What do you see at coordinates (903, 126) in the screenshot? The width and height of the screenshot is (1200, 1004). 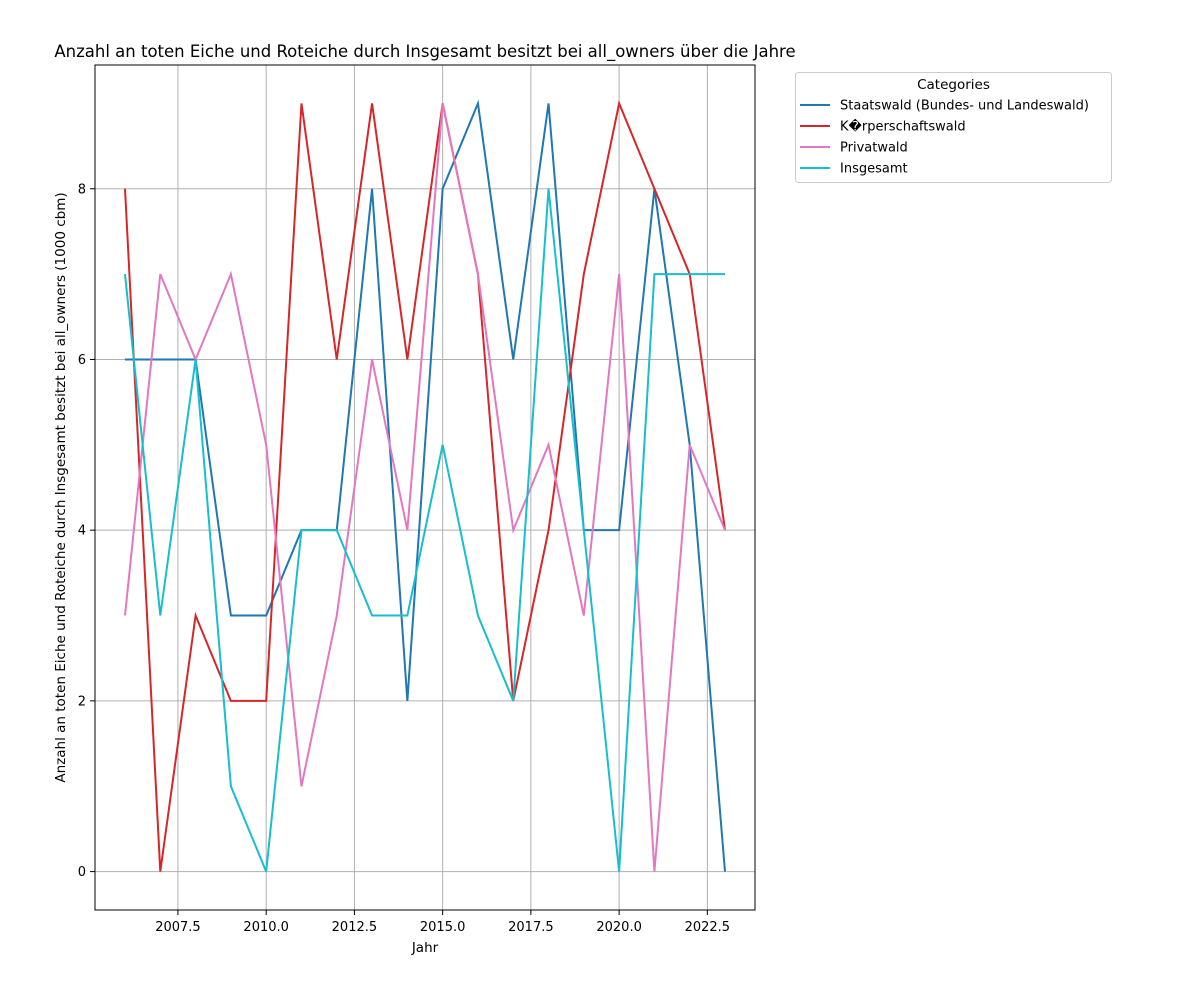 I see `legend-label: K�rperschaftswald` at bounding box center [903, 126].